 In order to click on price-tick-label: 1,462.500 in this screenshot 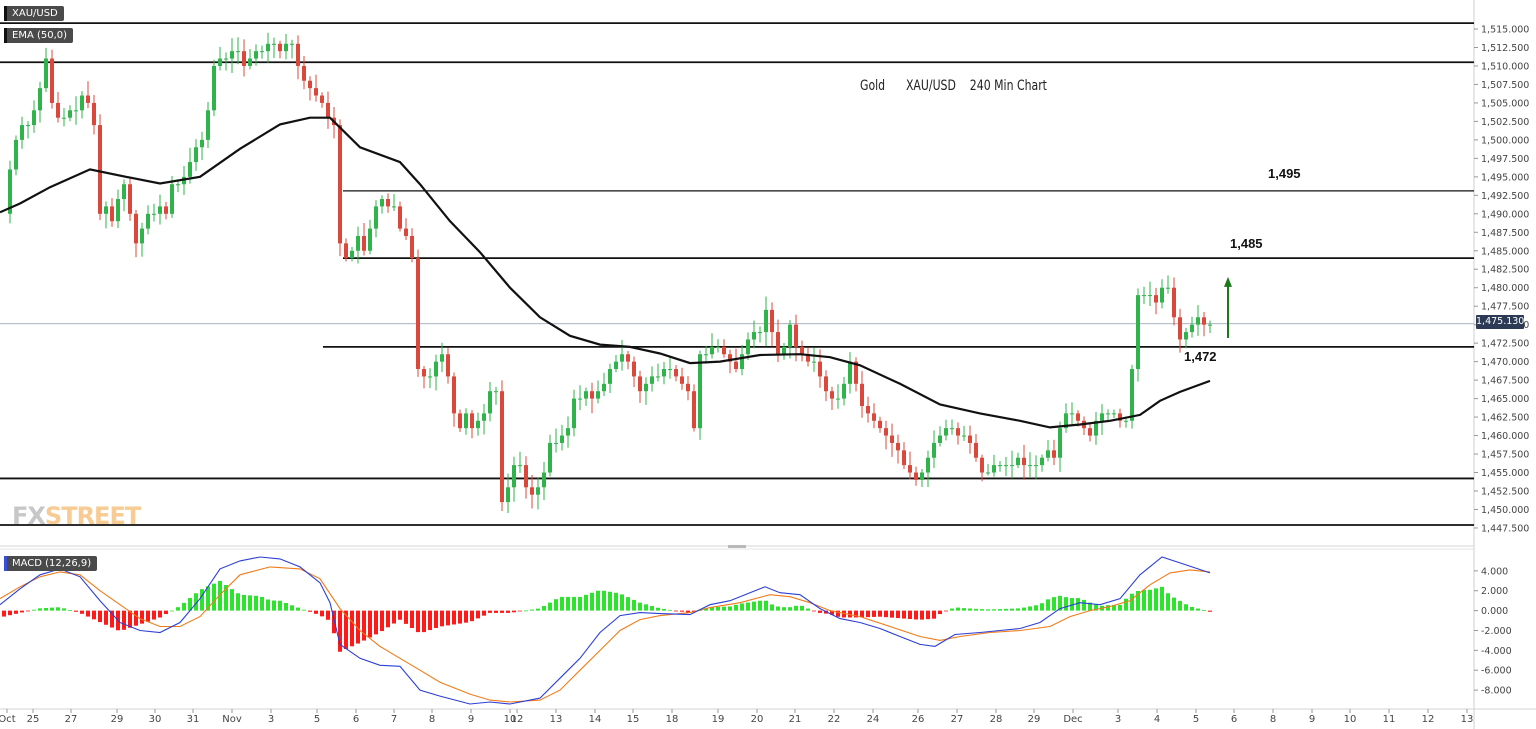, I will do `click(1505, 418)`.